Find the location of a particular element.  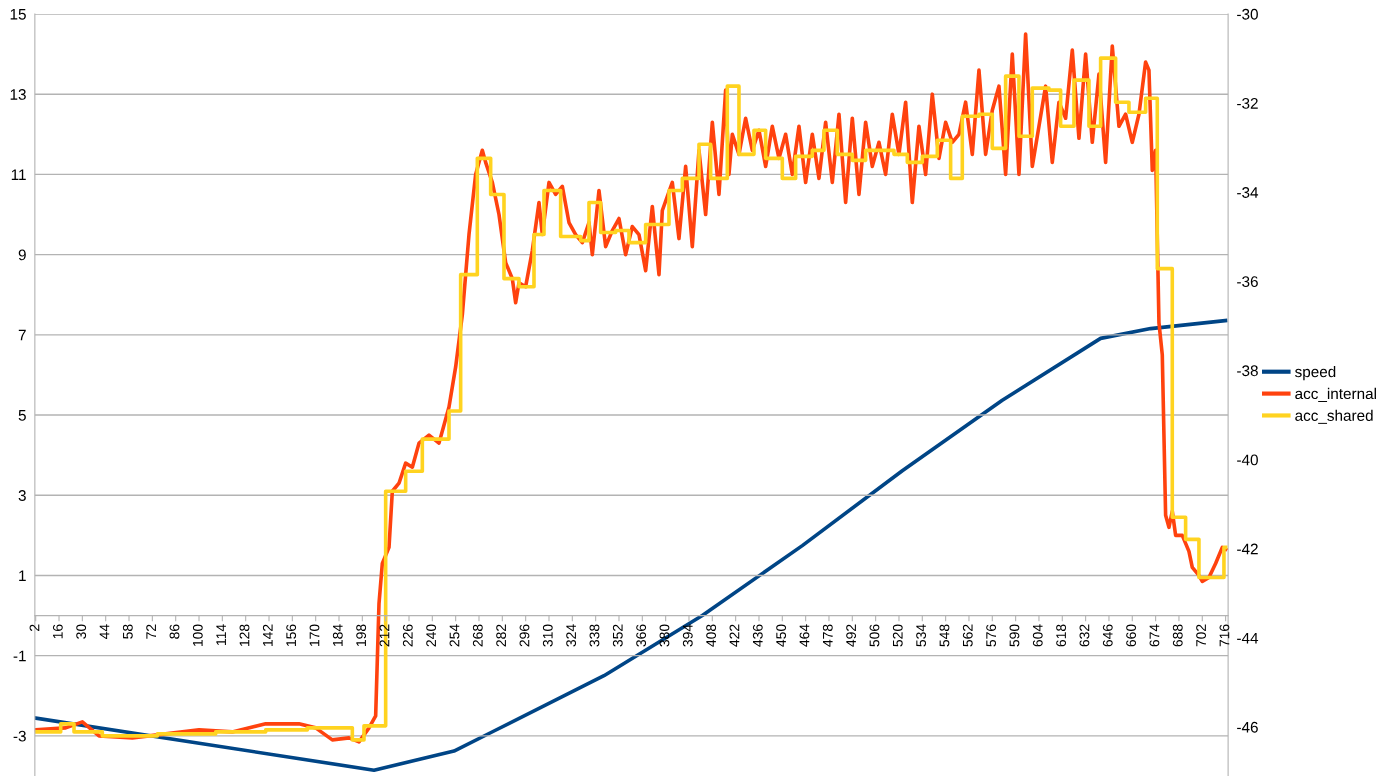

y-tick-label: 3 is located at coordinates (22, 495).